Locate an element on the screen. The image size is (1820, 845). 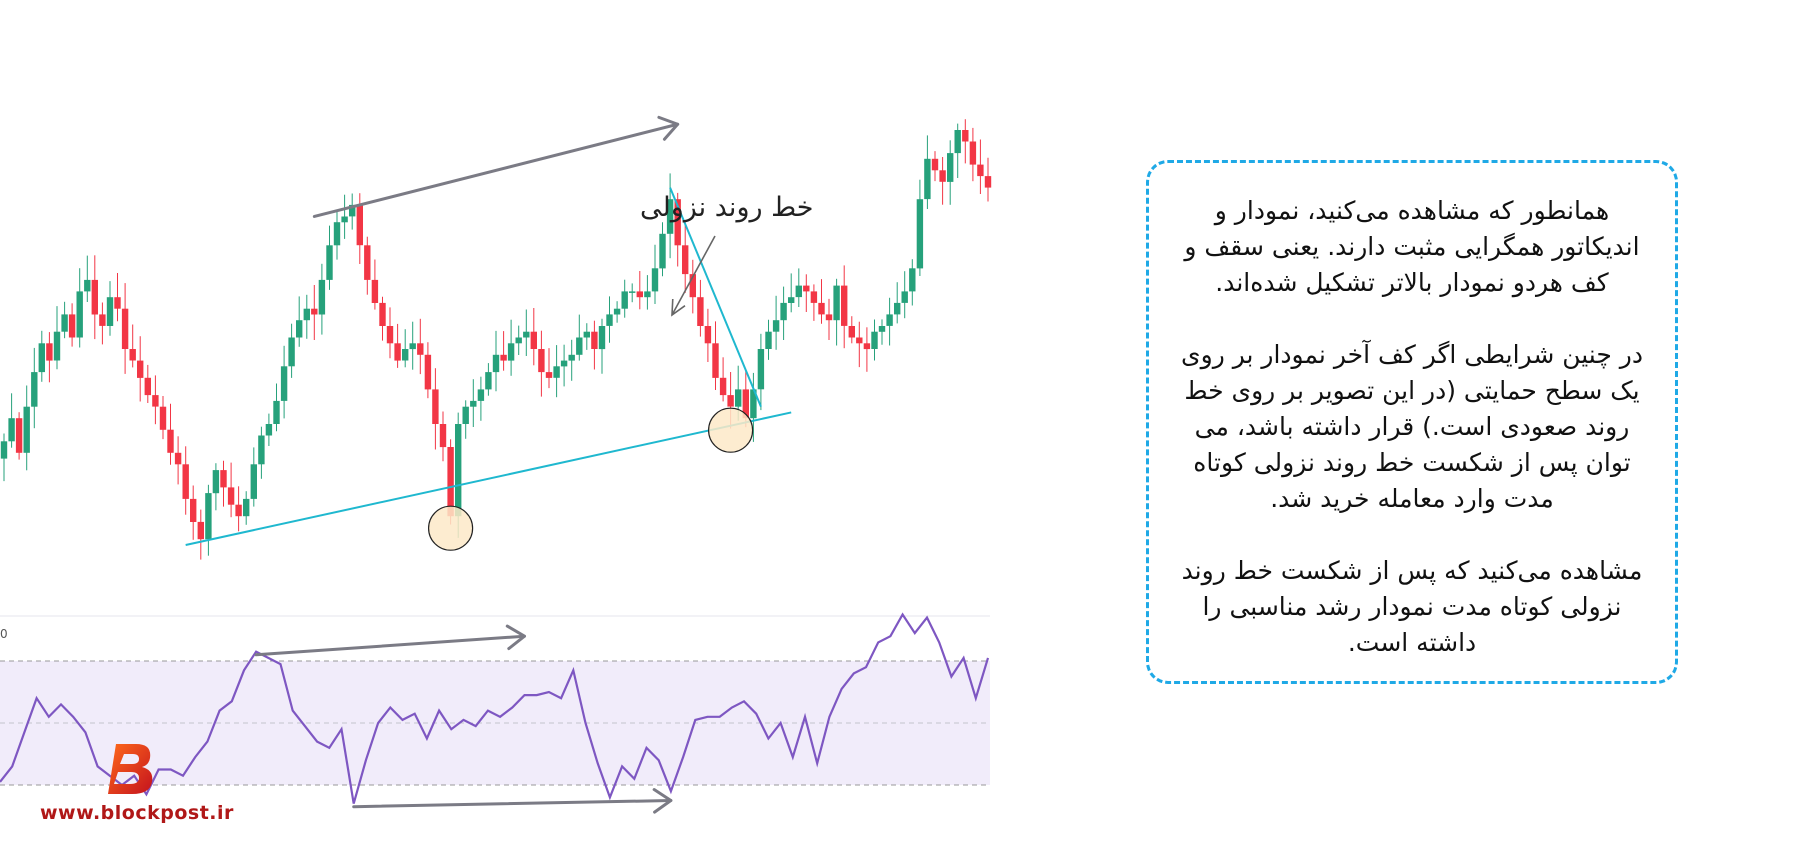
blockpost-logo: www.blockpost.ir is located at coordinates (140, 785).